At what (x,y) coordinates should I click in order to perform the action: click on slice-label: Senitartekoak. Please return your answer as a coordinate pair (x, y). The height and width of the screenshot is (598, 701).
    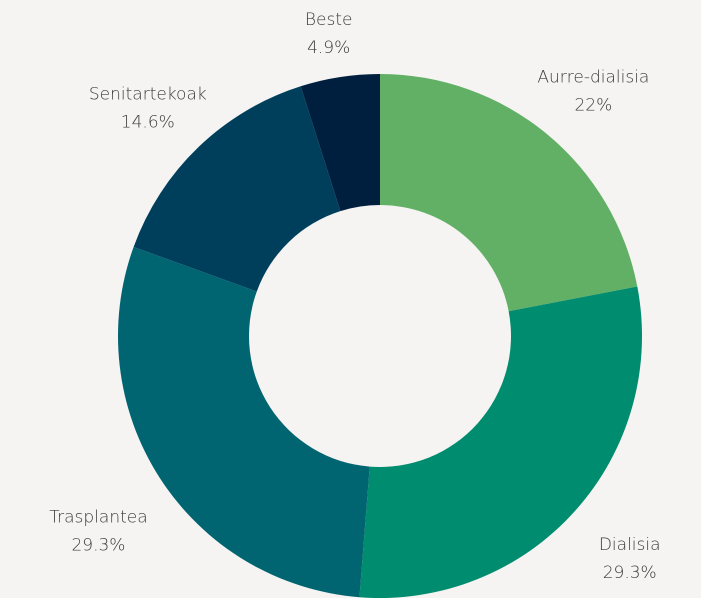
    Looking at the image, I should click on (148, 95).